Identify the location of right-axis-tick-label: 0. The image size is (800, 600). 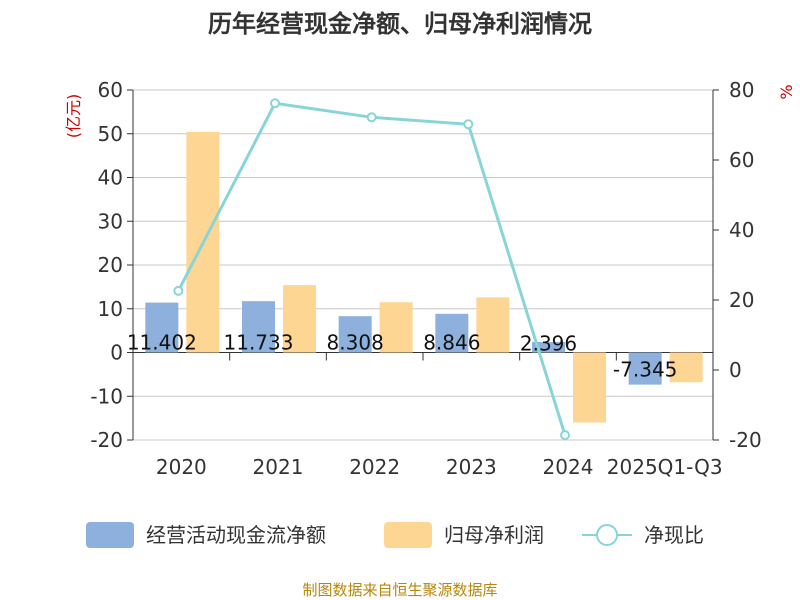
(735, 370).